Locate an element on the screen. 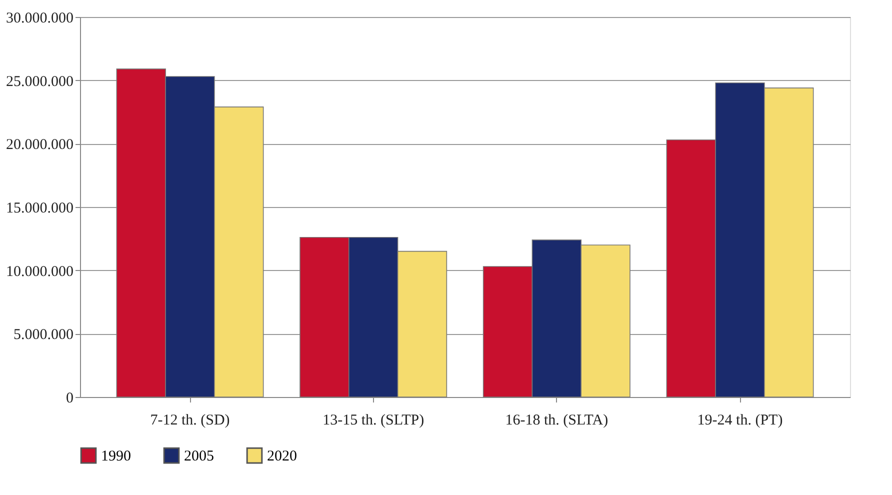 This screenshot has width=892, height=495. legend-label: 2005 is located at coordinates (199, 456).